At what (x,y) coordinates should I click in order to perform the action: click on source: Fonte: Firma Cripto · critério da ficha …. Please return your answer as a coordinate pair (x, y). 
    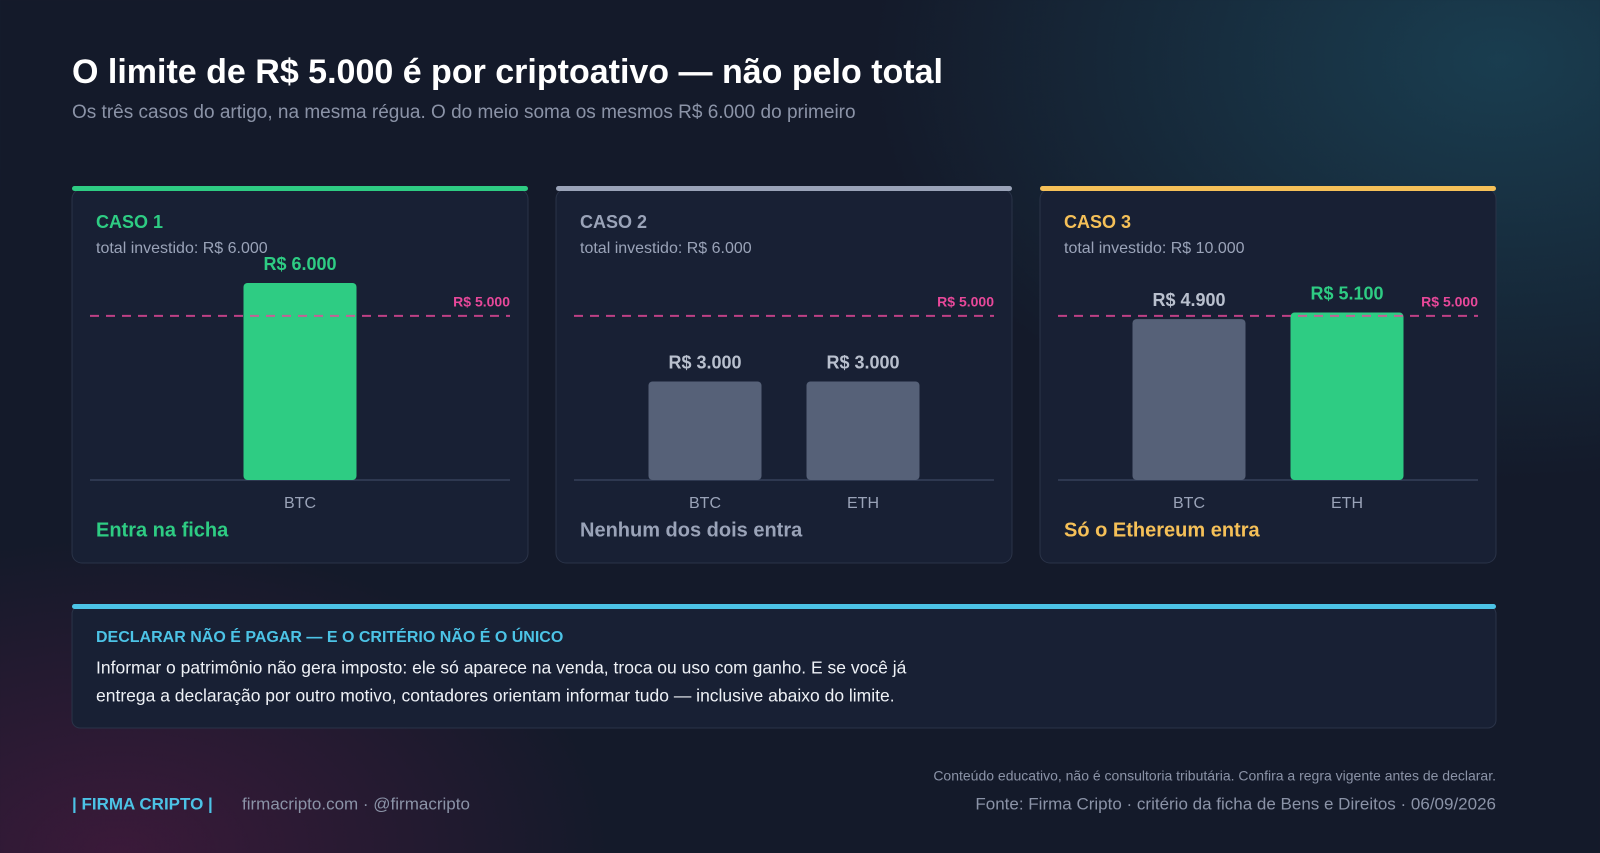
    Looking at the image, I should click on (1235, 803).